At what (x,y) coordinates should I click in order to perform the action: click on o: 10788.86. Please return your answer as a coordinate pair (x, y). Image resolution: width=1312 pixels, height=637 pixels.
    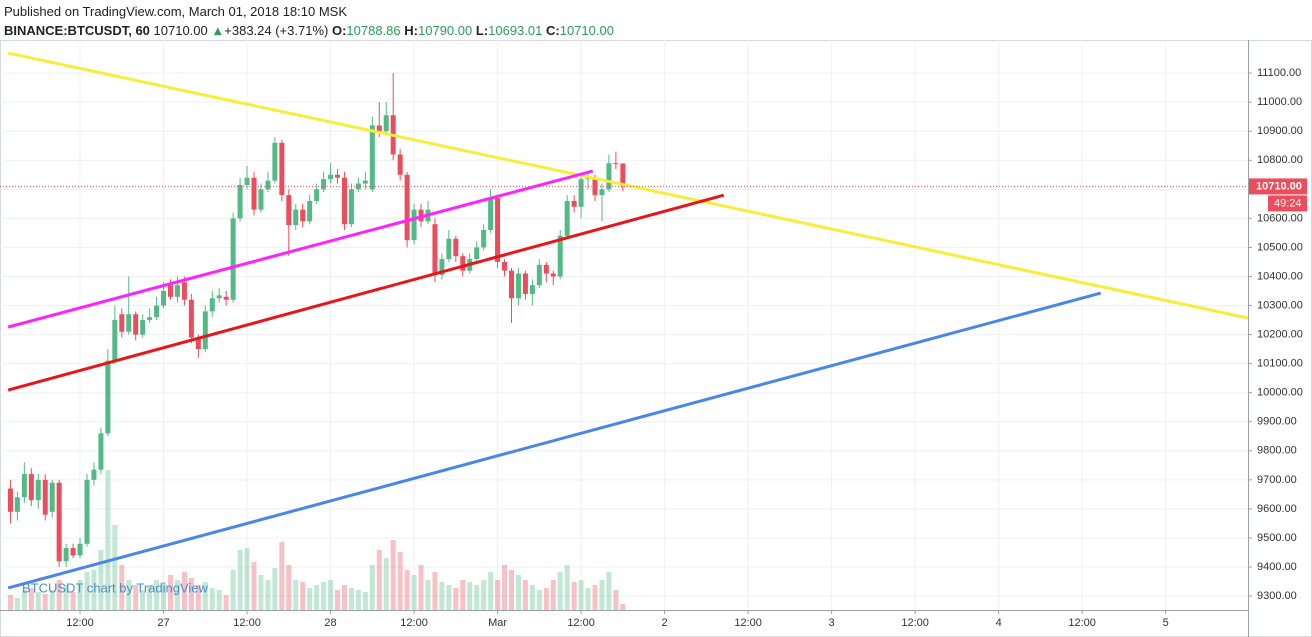
    Looking at the image, I should click on (373, 30).